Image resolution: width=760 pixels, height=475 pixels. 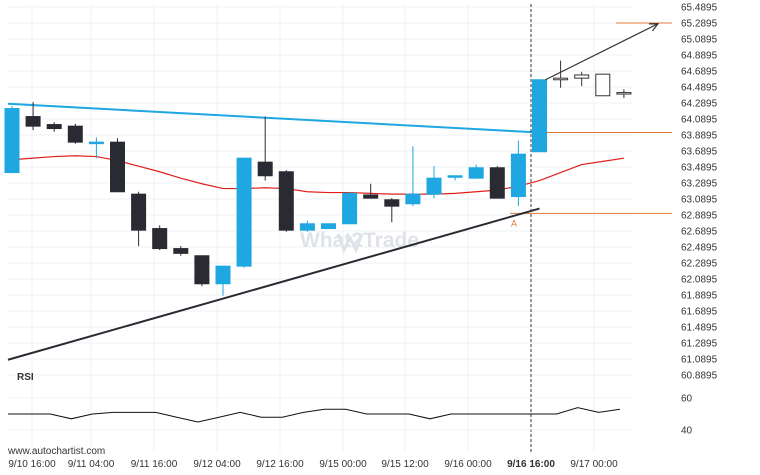 What do you see at coordinates (514, 223) in the screenshot?
I see `pattern-marker-label: A` at bounding box center [514, 223].